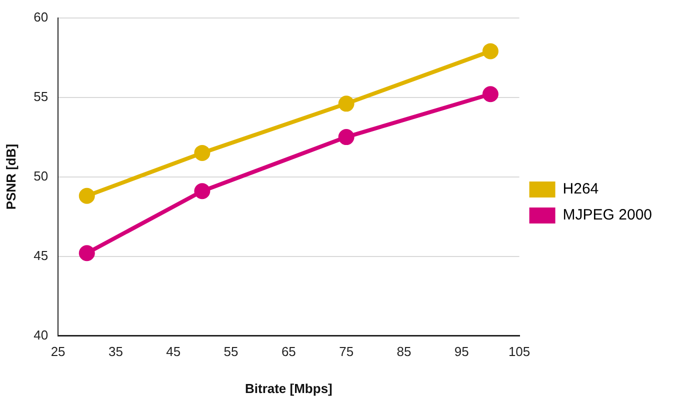 Image resolution: width=676 pixels, height=401 pixels. What do you see at coordinates (41, 334) in the screenshot?
I see `y-tick-label: 40` at bounding box center [41, 334].